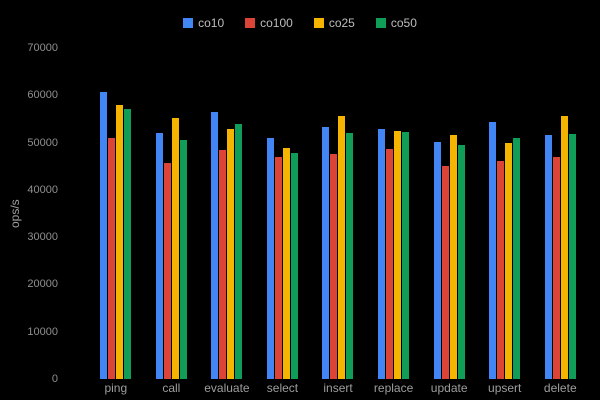 The image size is (600, 400). Describe the element at coordinates (380, 23) in the screenshot. I see `legend-swatch-co50` at that location.